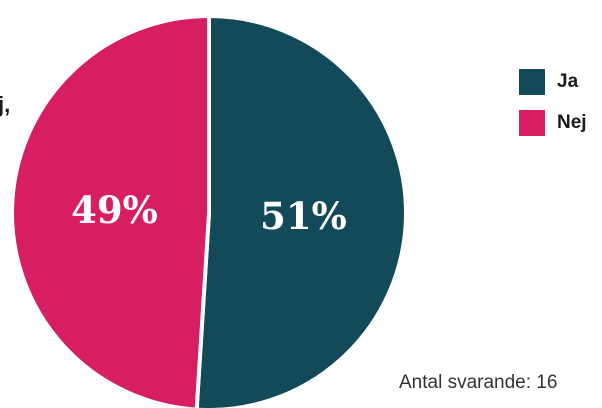 The image size is (602, 408). What do you see at coordinates (5, 104) in the screenshot?
I see `clipped-left-text: j,` at bounding box center [5, 104].